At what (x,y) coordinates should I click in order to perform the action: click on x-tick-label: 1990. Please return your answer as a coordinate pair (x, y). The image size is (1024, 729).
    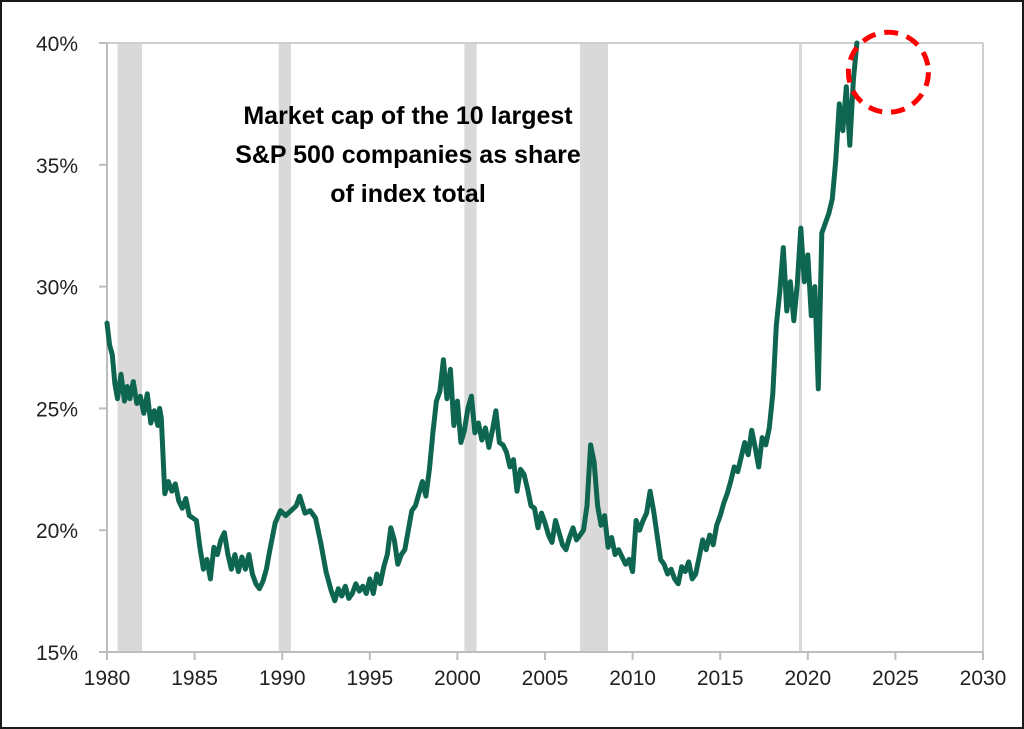
    Looking at the image, I should click on (282, 678).